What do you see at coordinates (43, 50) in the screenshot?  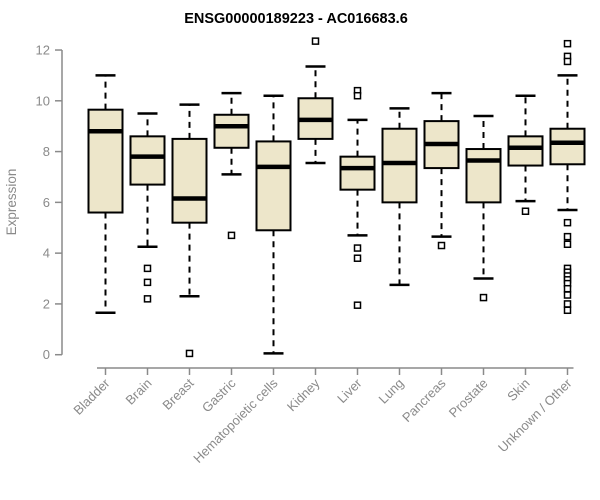 I see `y-tick-label: 12` at bounding box center [43, 50].